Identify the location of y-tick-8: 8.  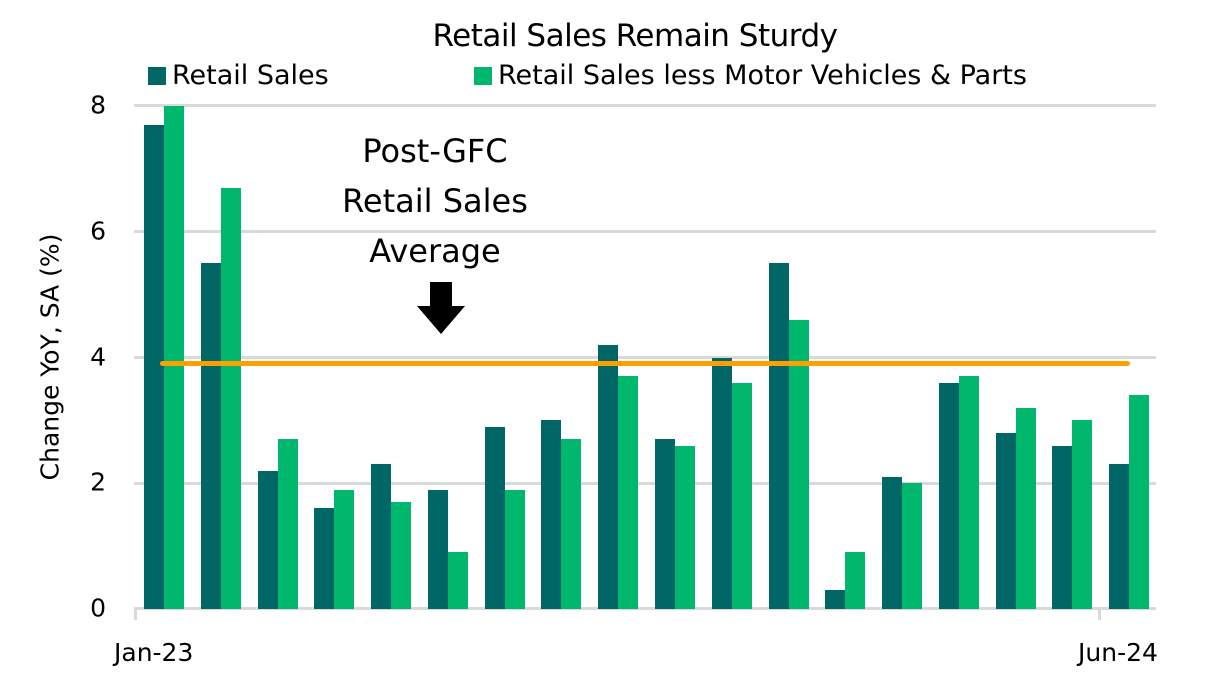
(98, 105).